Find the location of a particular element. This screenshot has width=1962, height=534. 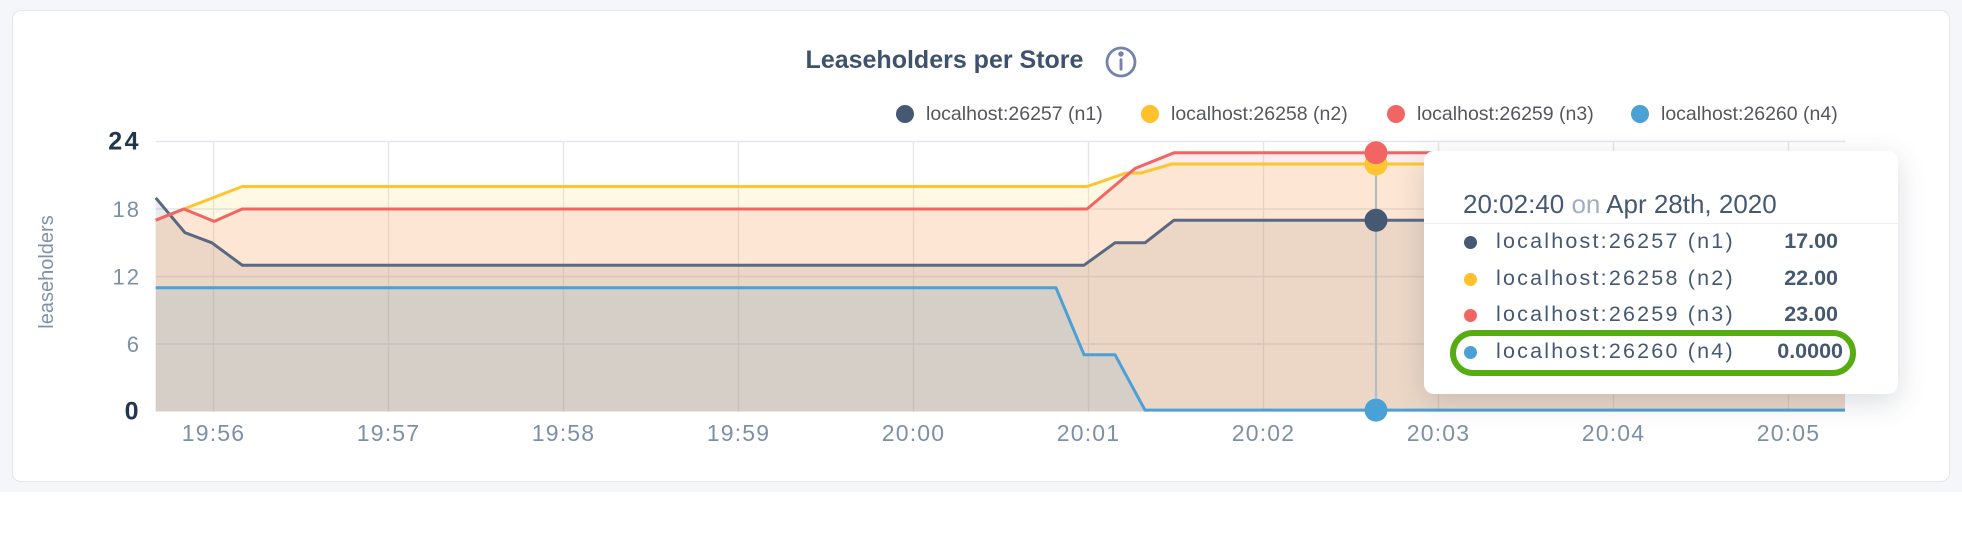

svg-text: 20:02 is located at coordinates (1264, 433).